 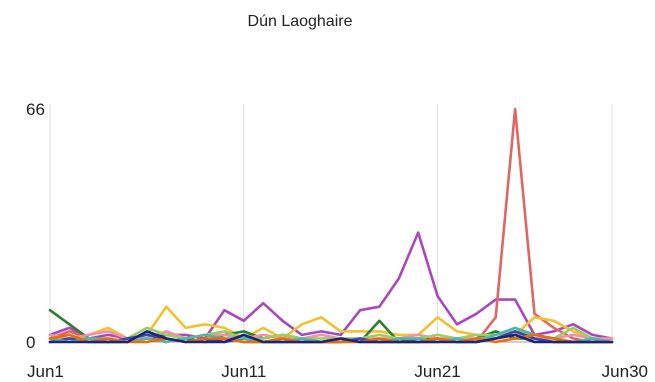 What do you see at coordinates (35, 226) in the screenshot?
I see `y-axis-ticks: 66 0` at bounding box center [35, 226].